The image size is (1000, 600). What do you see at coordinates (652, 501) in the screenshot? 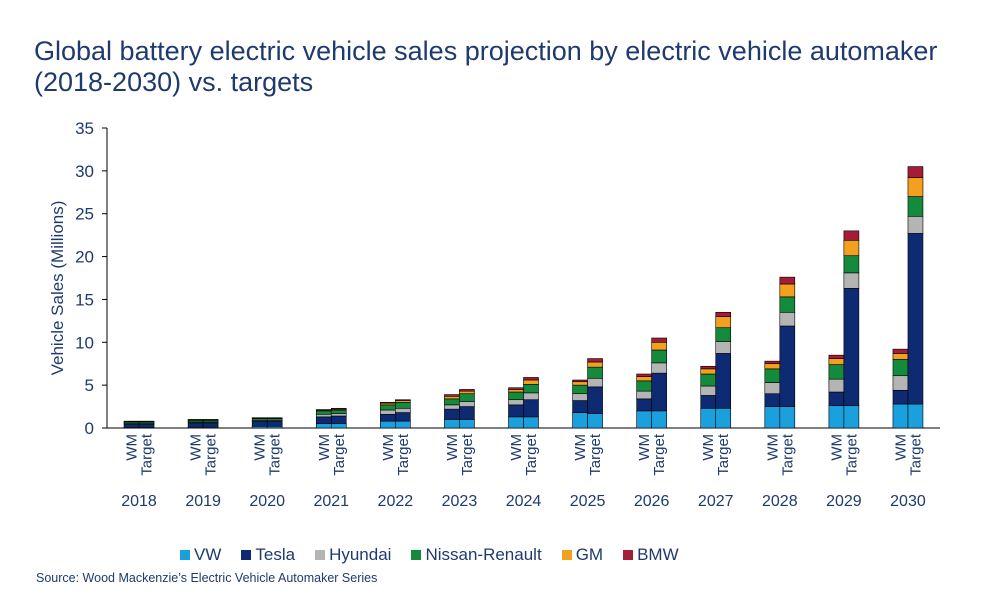
I see `x-tick-label-year: 2026` at bounding box center [652, 501].